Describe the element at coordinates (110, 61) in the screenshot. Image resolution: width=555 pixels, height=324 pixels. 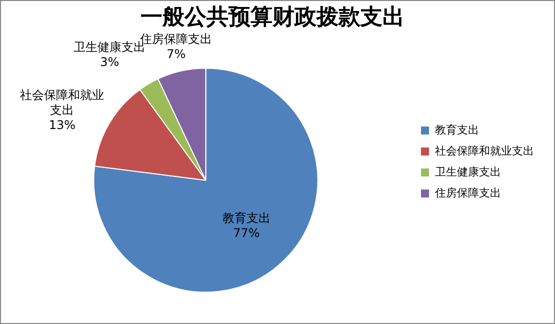
I see `data-label: 3%` at that location.